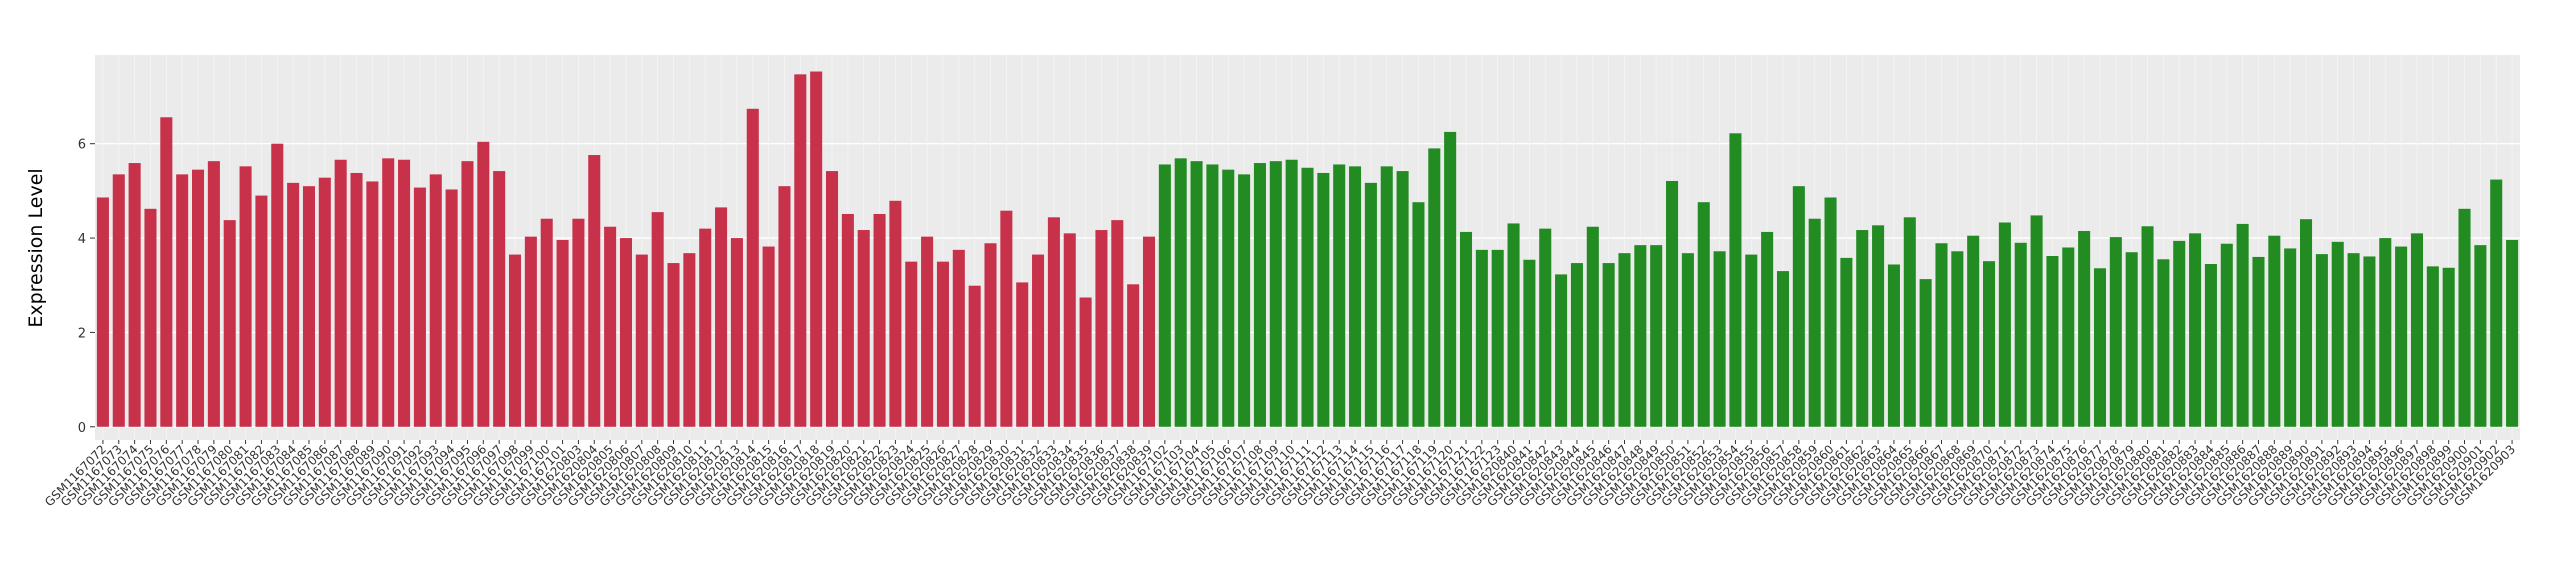  What do you see at coordinates (36, 247) in the screenshot?
I see `y-axis-label: Expression Level` at bounding box center [36, 247].